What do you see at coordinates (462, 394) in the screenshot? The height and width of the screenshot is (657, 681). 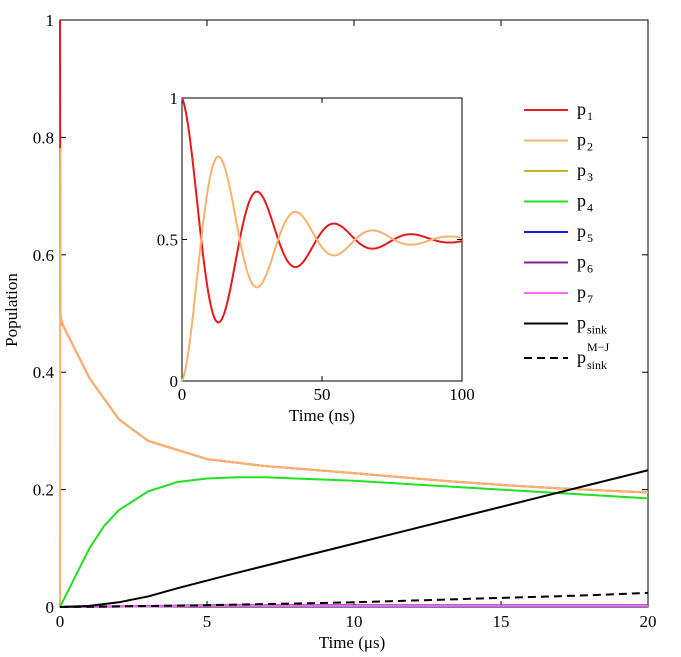 I see `inset-x-tick-label: 100` at bounding box center [462, 394].